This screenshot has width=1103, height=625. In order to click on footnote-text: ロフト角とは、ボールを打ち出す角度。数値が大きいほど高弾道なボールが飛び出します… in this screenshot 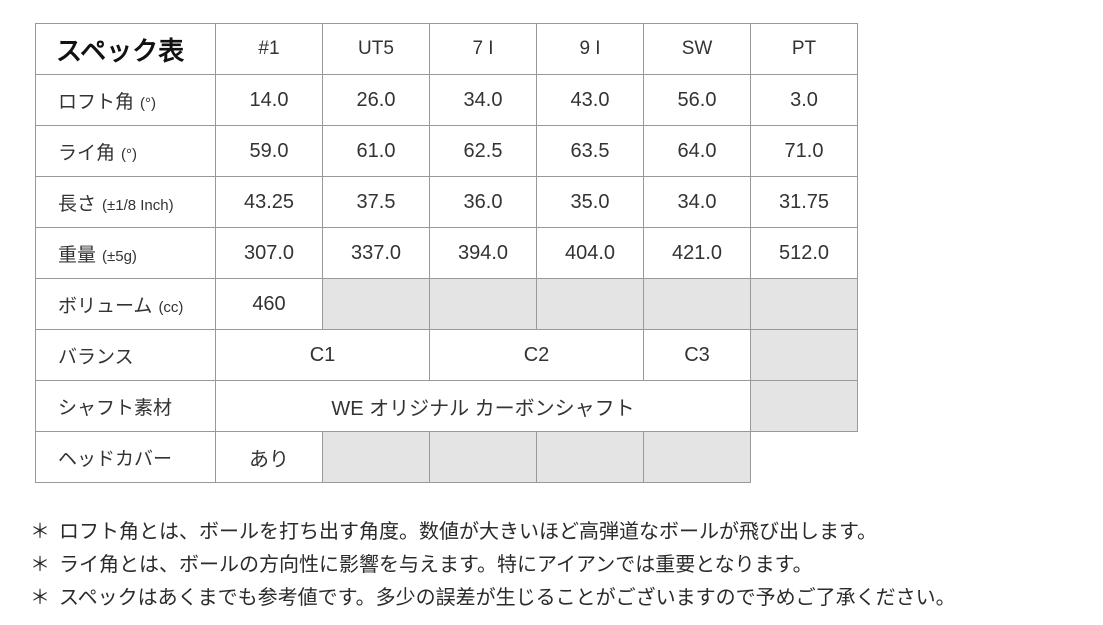, I will do `click(468, 532)`.